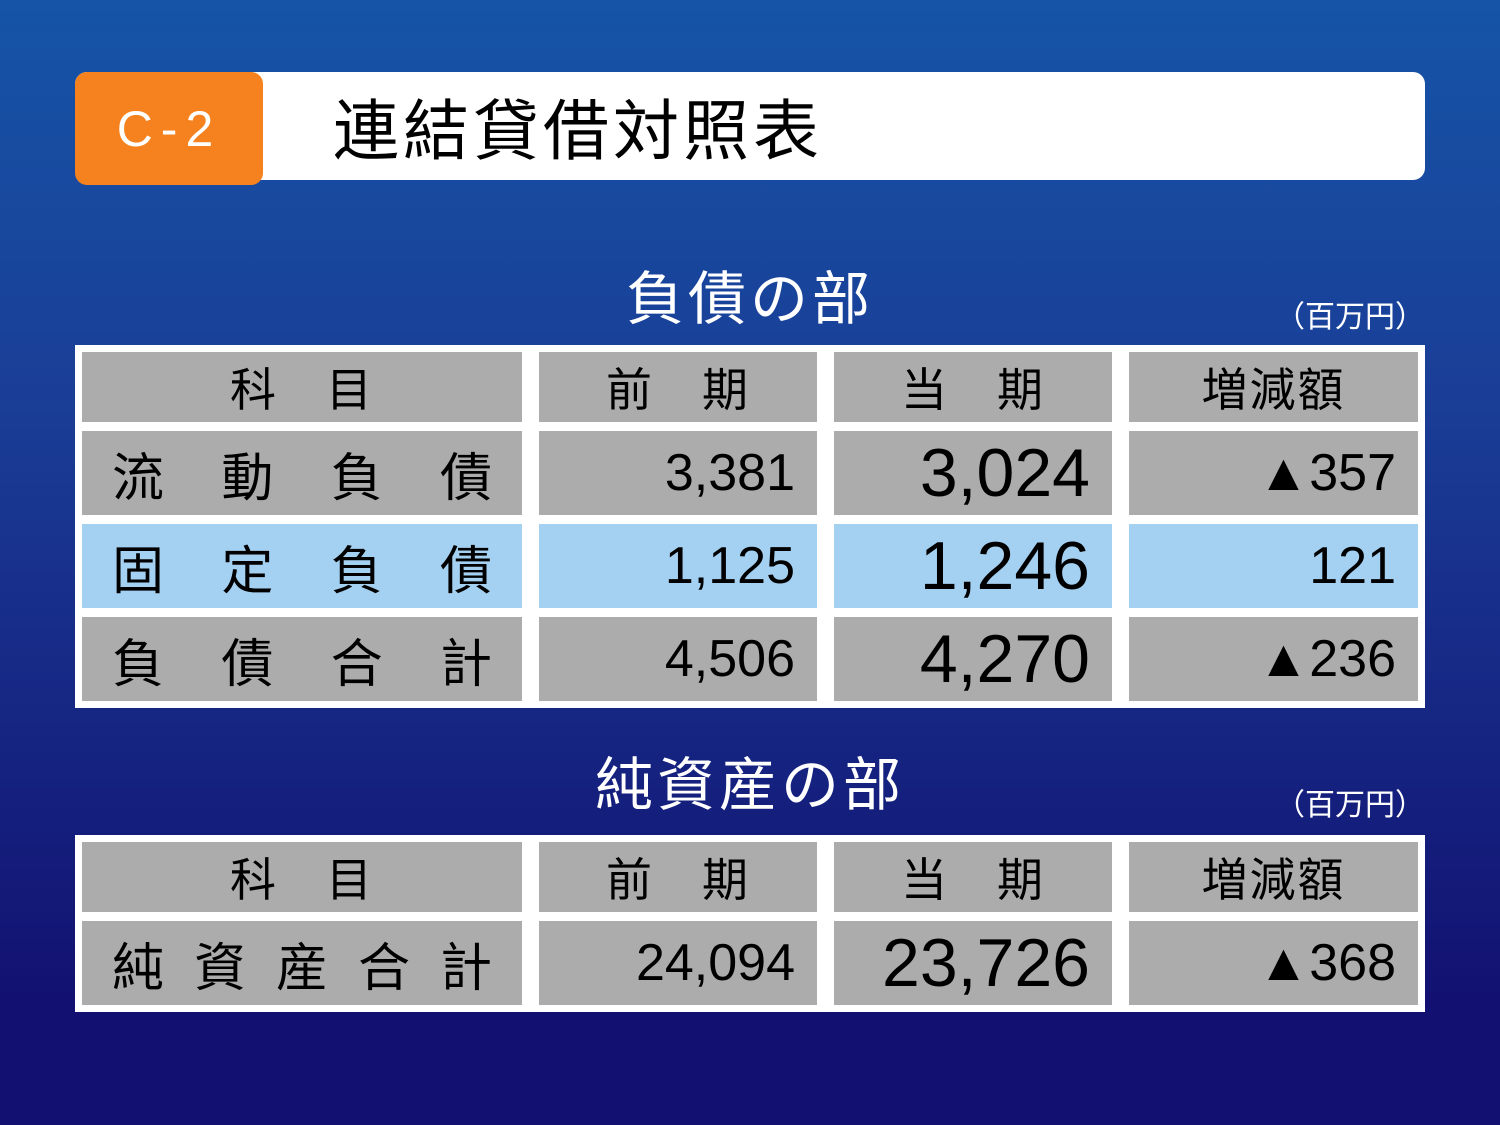  Describe the element at coordinates (578, 131) in the screenshot. I see `page-title: 連結貸借対照表` at that location.